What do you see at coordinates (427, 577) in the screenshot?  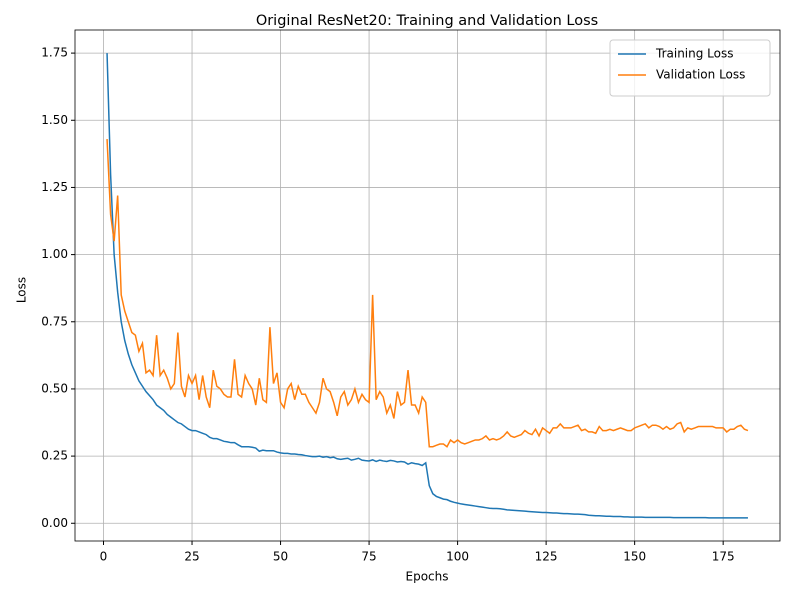 I see `x-axis-label: Epochs` at bounding box center [427, 577].